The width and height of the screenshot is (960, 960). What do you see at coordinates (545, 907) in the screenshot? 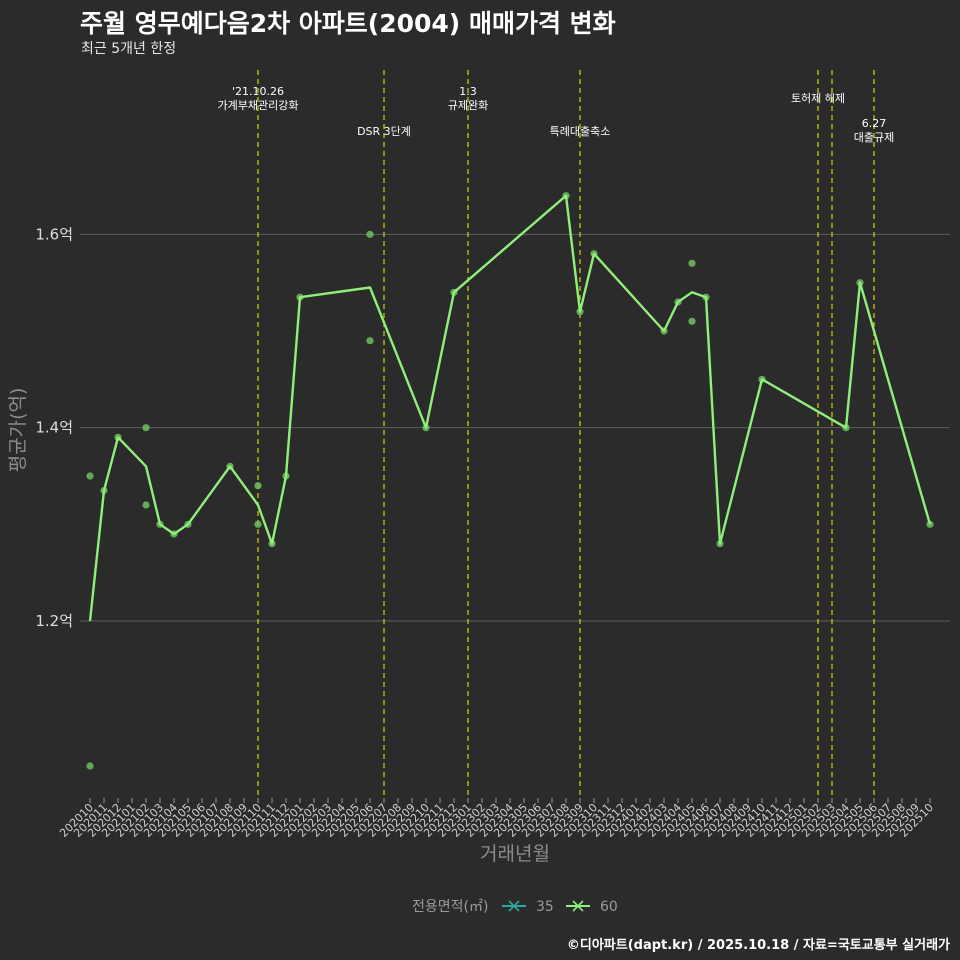
I see `legend-label-35: 35` at bounding box center [545, 907].